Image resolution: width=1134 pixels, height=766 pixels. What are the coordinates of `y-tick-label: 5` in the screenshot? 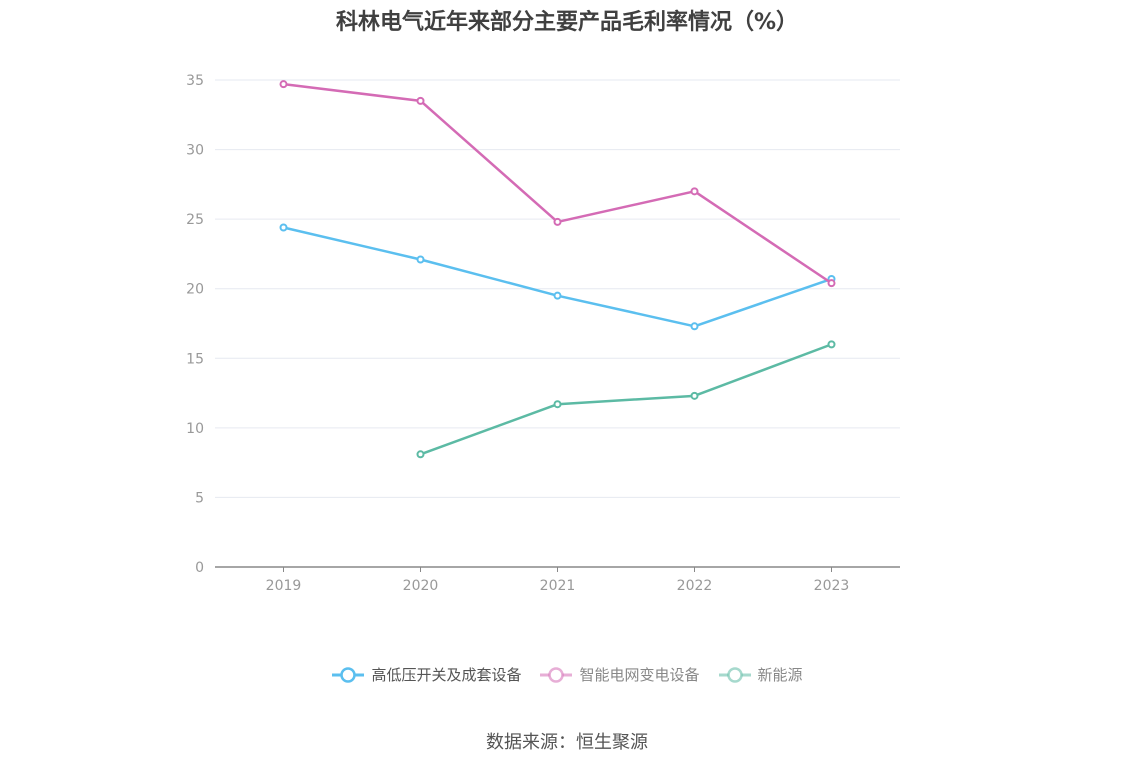 It's located at (199, 498).